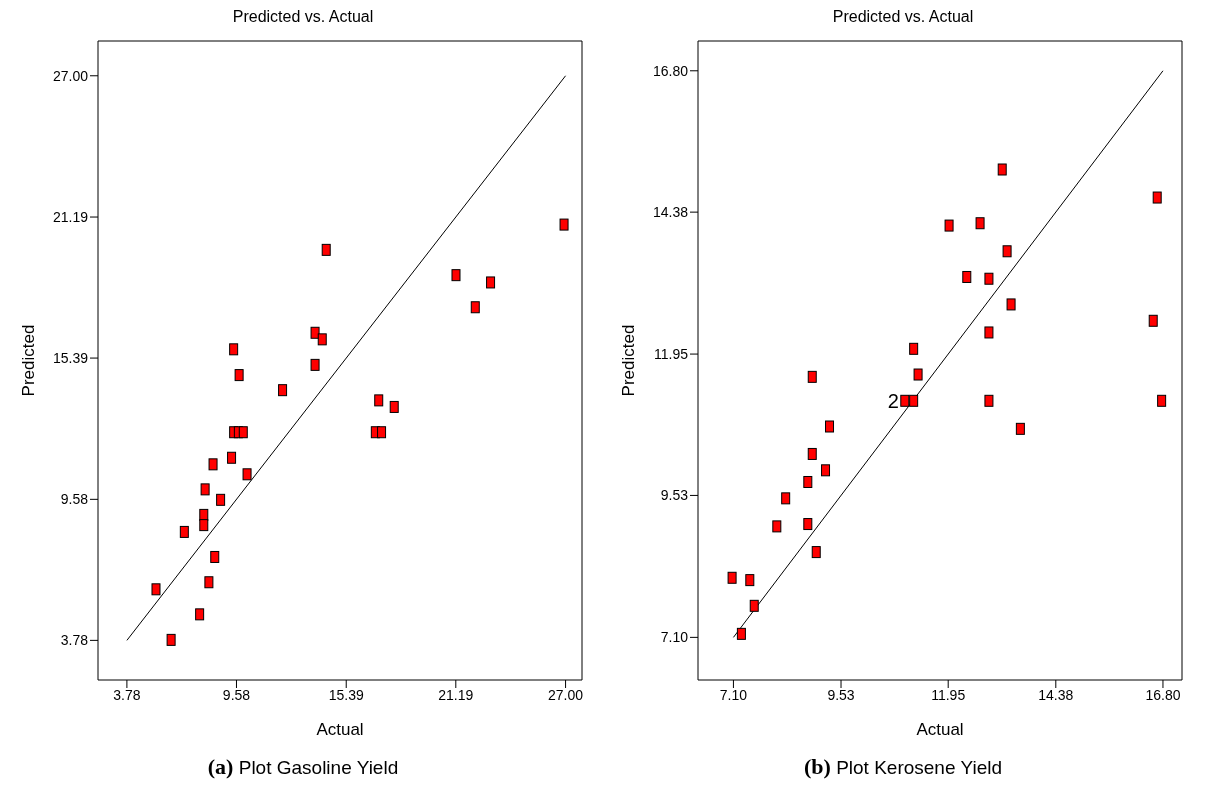 The height and width of the screenshot is (806, 1205). What do you see at coordinates (346, 694) in the screenshot?
I see `x-tick-label: 15.39` at bounding box center [346, 694].